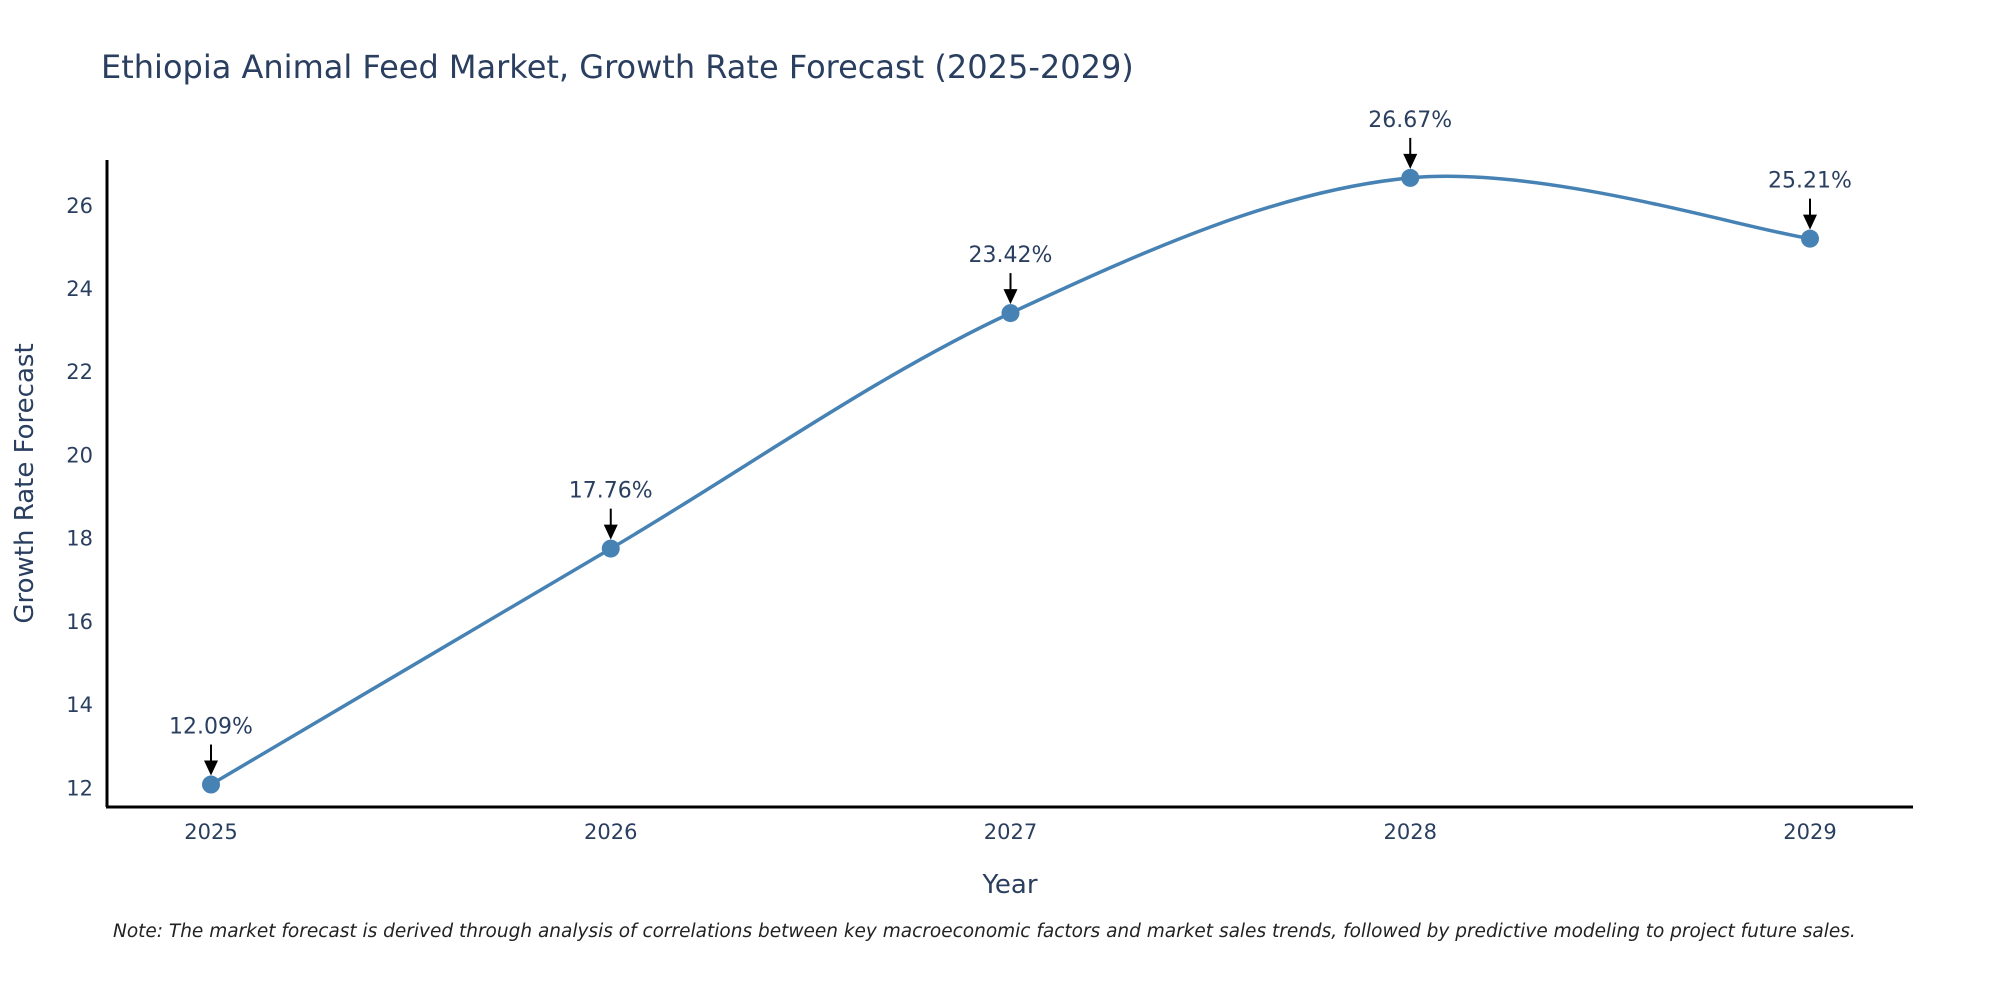 This screenshot has width=2000, height=1000. I want to click on y-axis-title: Growth Rate Forecast, so click(25, 483).